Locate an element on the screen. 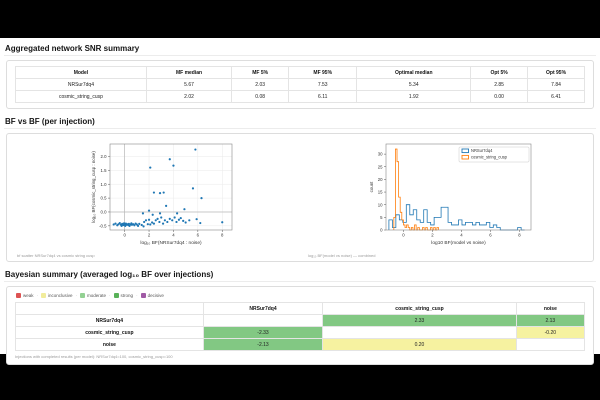 The image size is (600, 400). bayes-table-row: NRSur7dq4 2.33 2.13 is located at coordinates (300, 320).